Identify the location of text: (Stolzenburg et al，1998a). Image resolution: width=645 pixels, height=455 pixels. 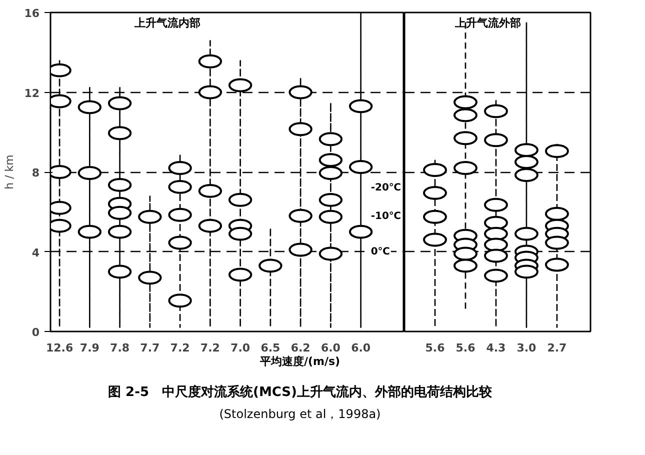
(300, 415).